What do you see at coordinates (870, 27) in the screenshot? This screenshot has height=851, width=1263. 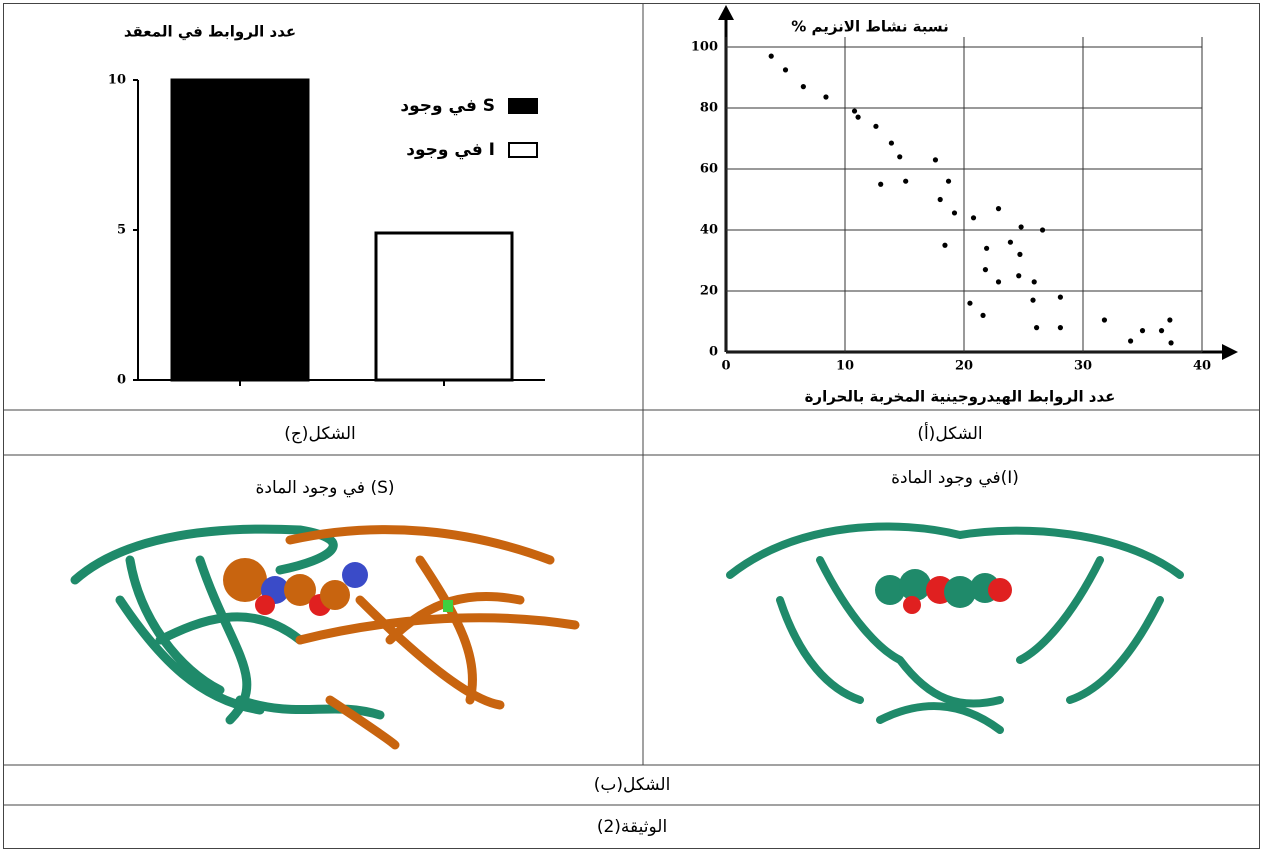 I see `y-axis-label: % نسبة نشاط الانزيم` at bounding box center [870, 27].